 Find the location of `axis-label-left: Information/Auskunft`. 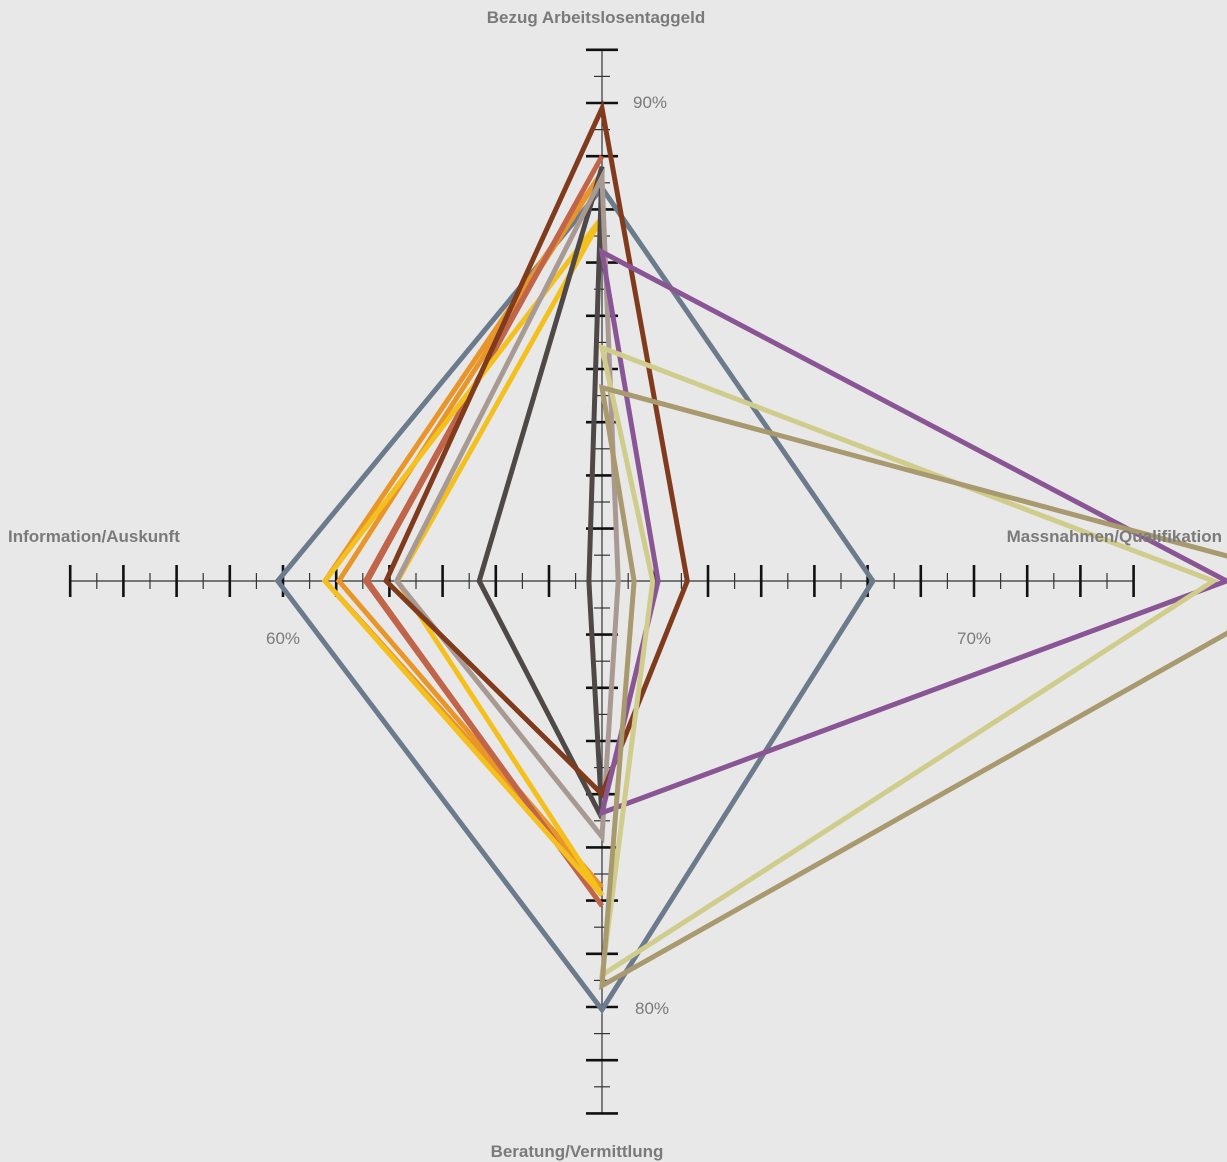

axis-label-left: Information/Auskunft is located at coordinates (94, 536).